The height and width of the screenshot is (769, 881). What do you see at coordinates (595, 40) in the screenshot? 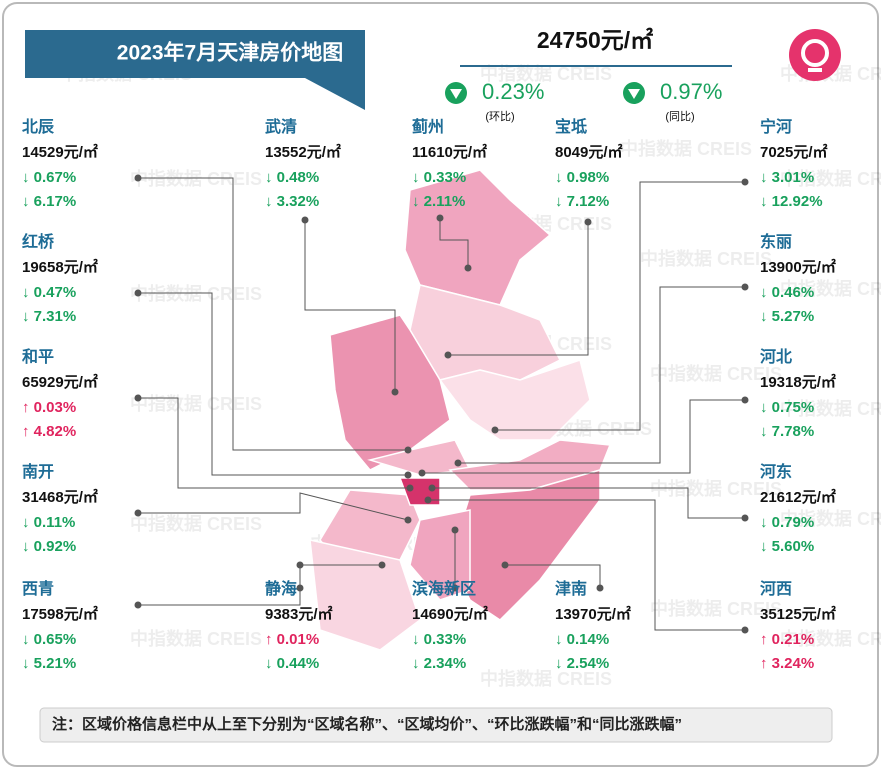
I see `average-price: 24750元/㎡` at bounding box center [595, 40].